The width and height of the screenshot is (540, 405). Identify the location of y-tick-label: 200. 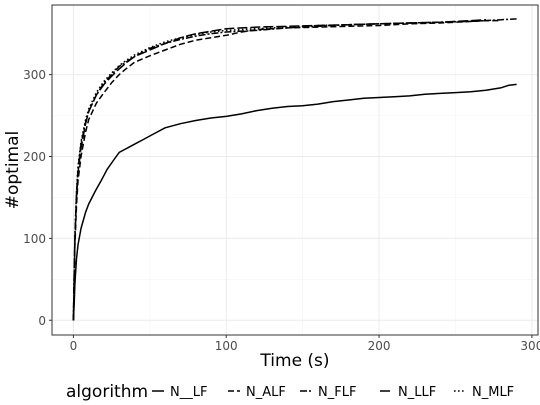
(34, 157).